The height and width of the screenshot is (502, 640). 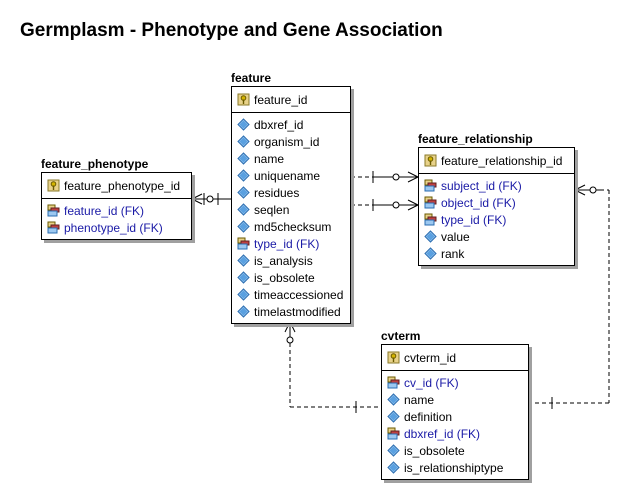 What do you see at coordinates (287, 243) in the screenshot?
I see `attribute-label: type_id (FK)` at bounding box center [287, 243].